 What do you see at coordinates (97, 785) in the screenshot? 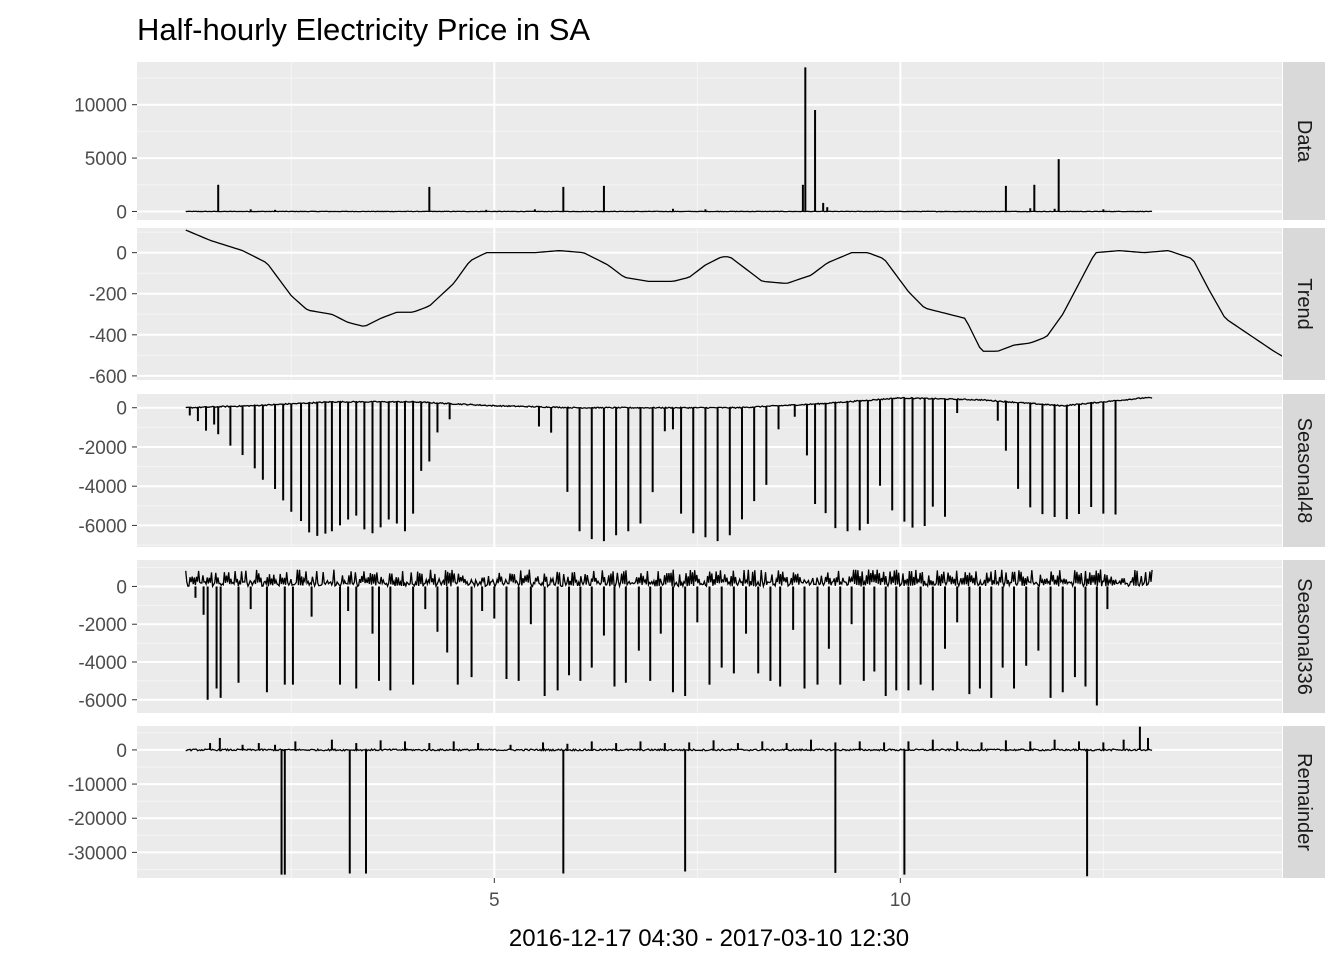
I see `y-tick-label: -10000` at bounding box center [97, 785].